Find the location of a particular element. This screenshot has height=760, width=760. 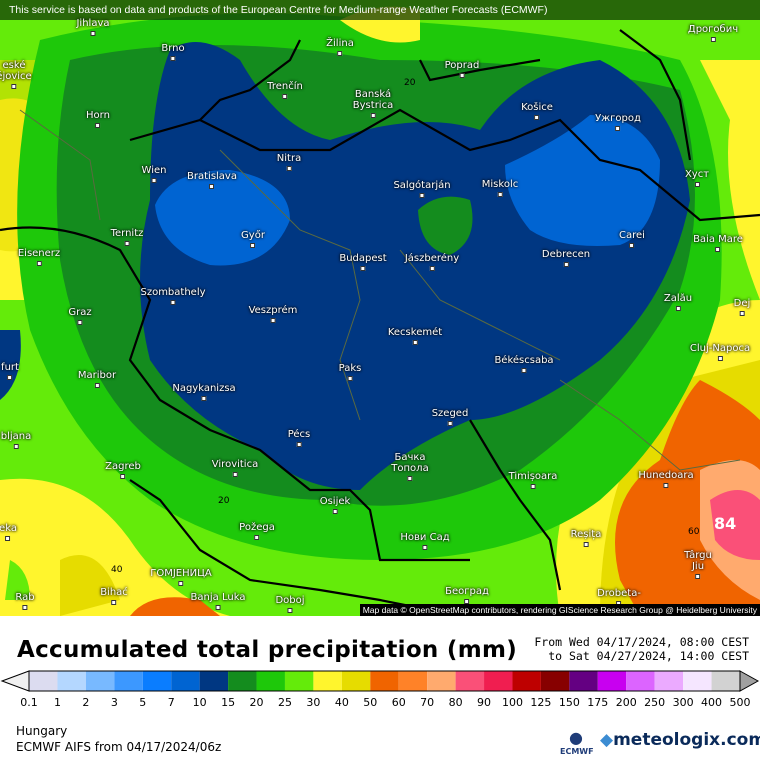

legend-tick-label: 250 is located at coordinates (655, 702).